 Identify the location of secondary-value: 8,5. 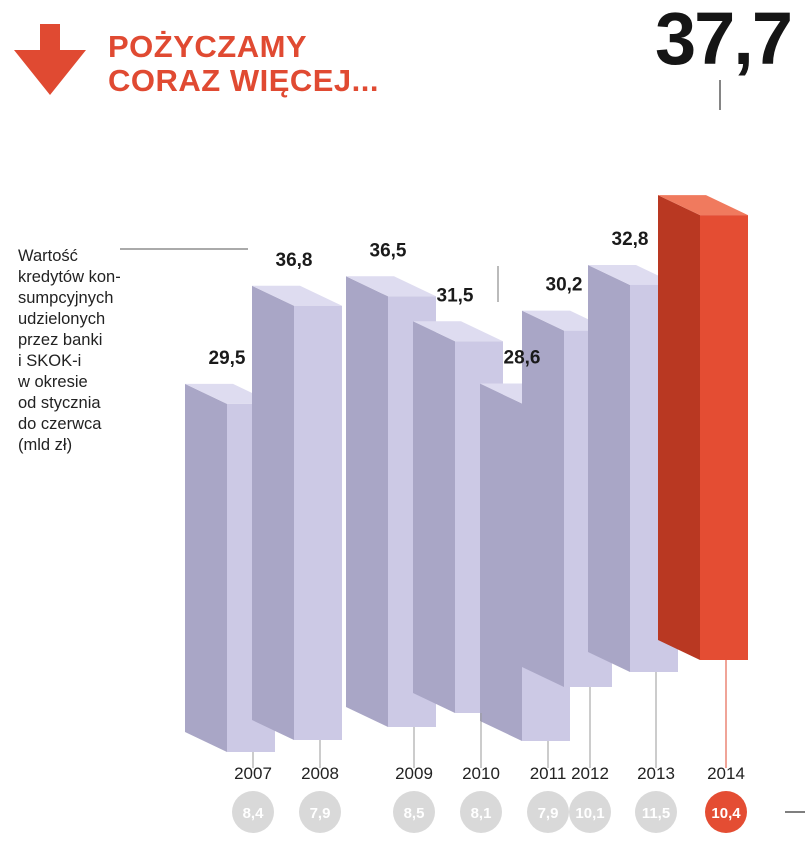
(414, 813).